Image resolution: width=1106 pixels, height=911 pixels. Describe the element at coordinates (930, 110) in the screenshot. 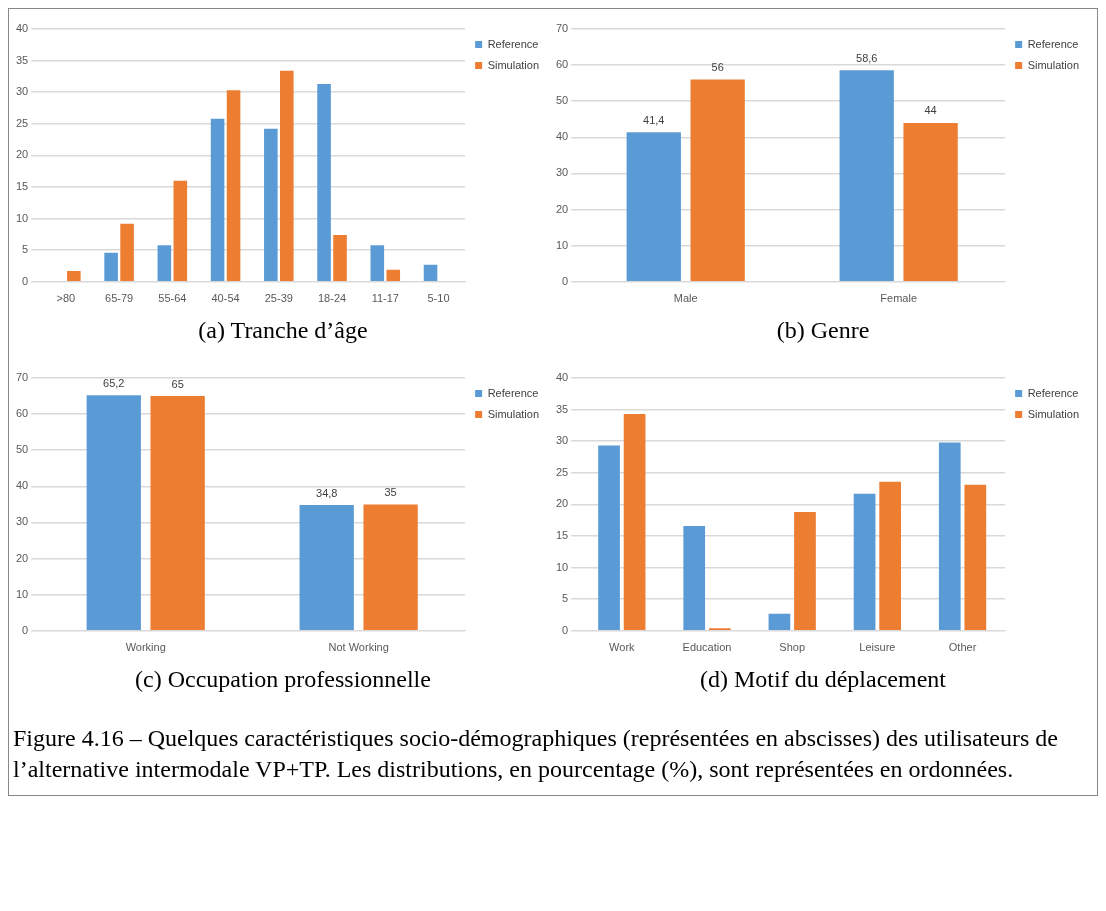

I see `data-label: 44` at that location.